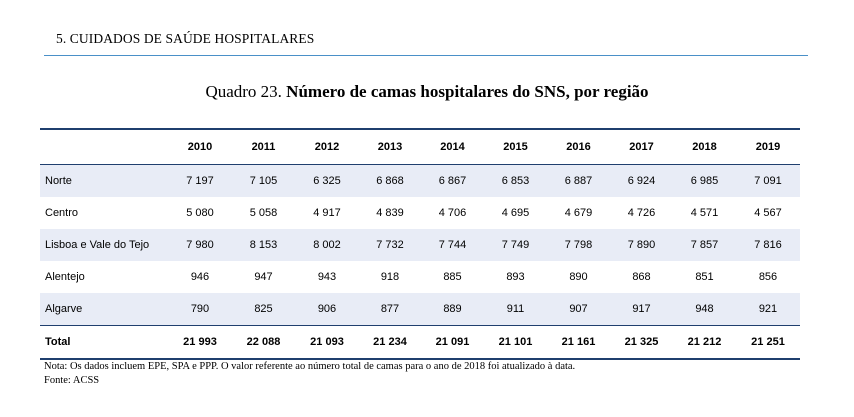 This screenshot has width=854, height=417. Describe the element at coordinates (452, 342) in the screenshot. I see `table-cell: 21 091` at that location.